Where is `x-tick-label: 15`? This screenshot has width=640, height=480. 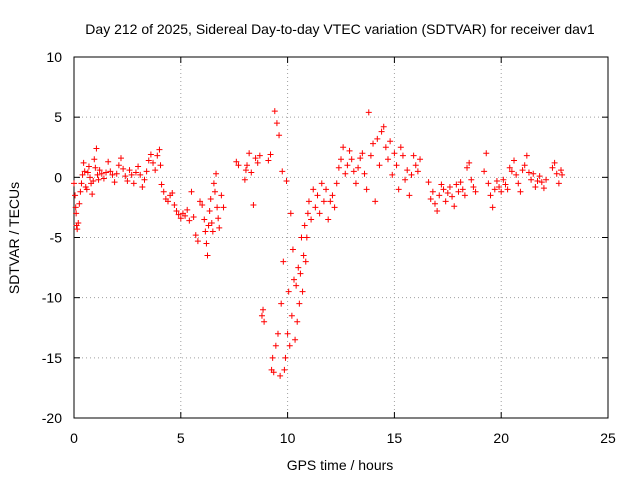 x-tick-label: 15 is located at coordinates (395, 438).